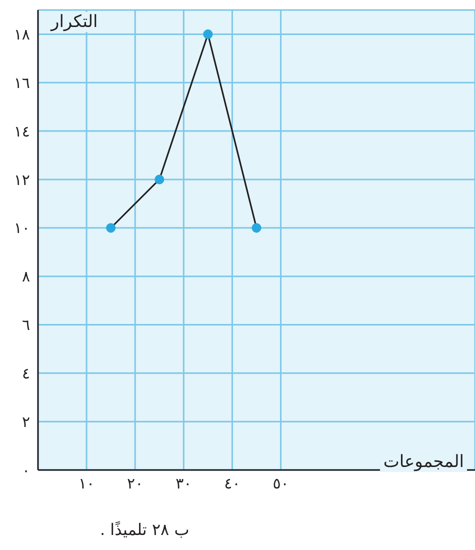 Image resolution: width=475 pixels, height=550 pixels. What do you see at coordinates (22, 35) in the screenshot?
I see `y-tick-label: ١٨` at bounding box center [22, 35].